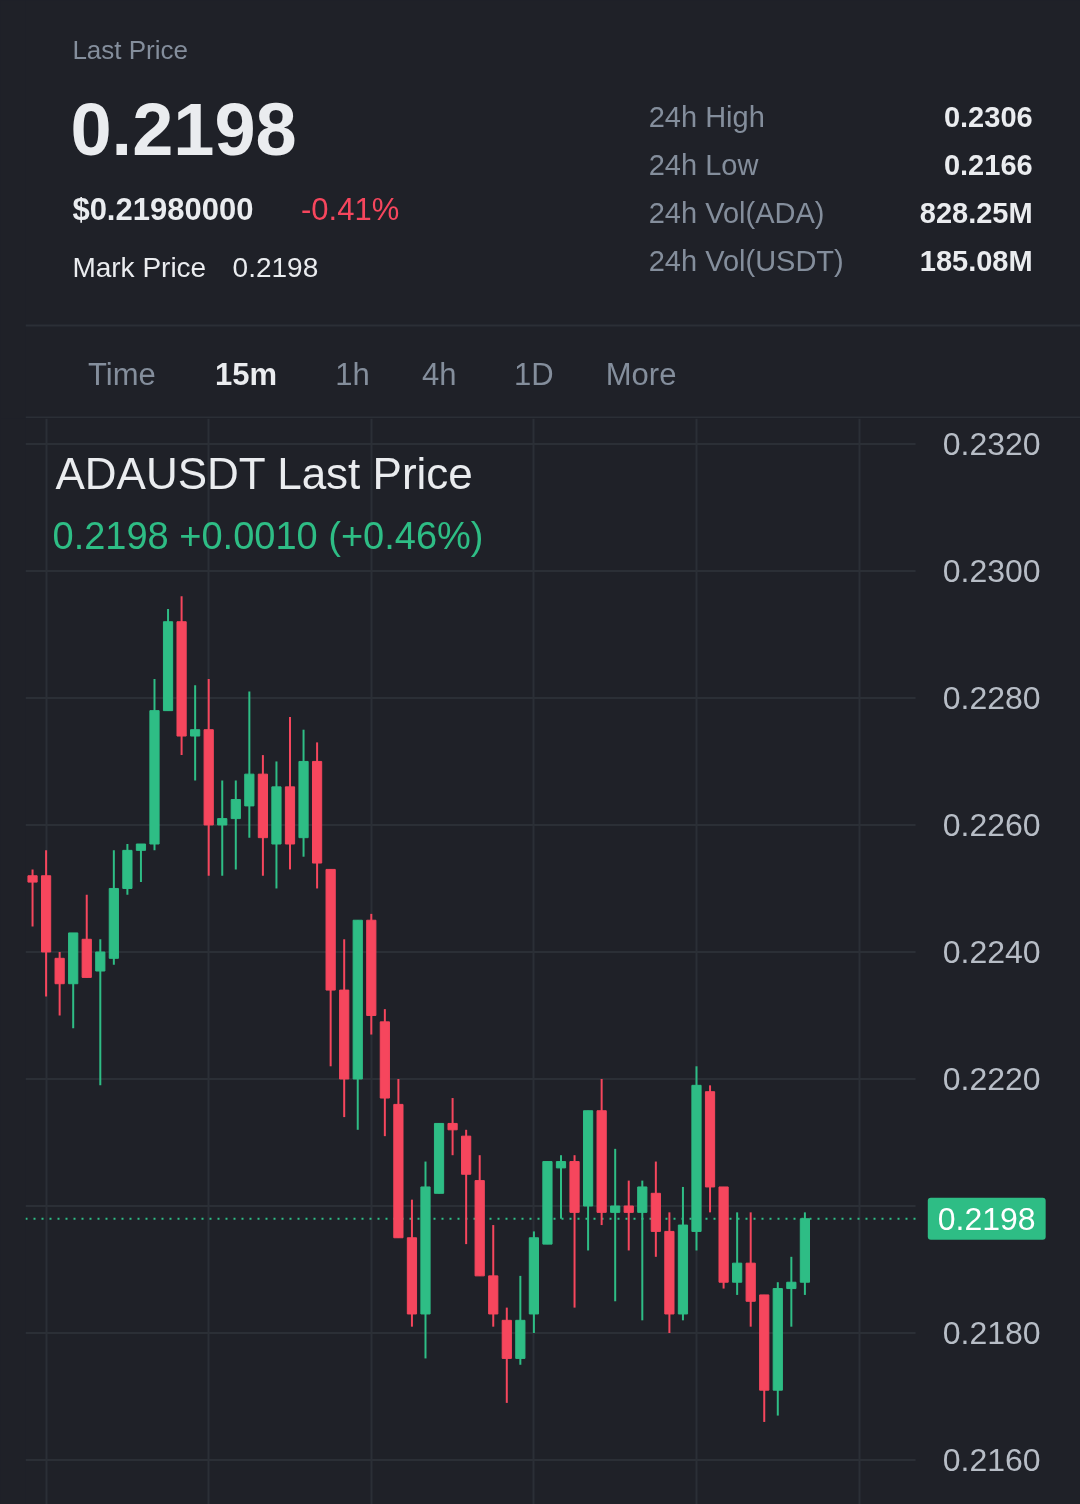 The image size is (1080, 1504). I want to click on y-tick-label: 0.2240, so click(991, 951).